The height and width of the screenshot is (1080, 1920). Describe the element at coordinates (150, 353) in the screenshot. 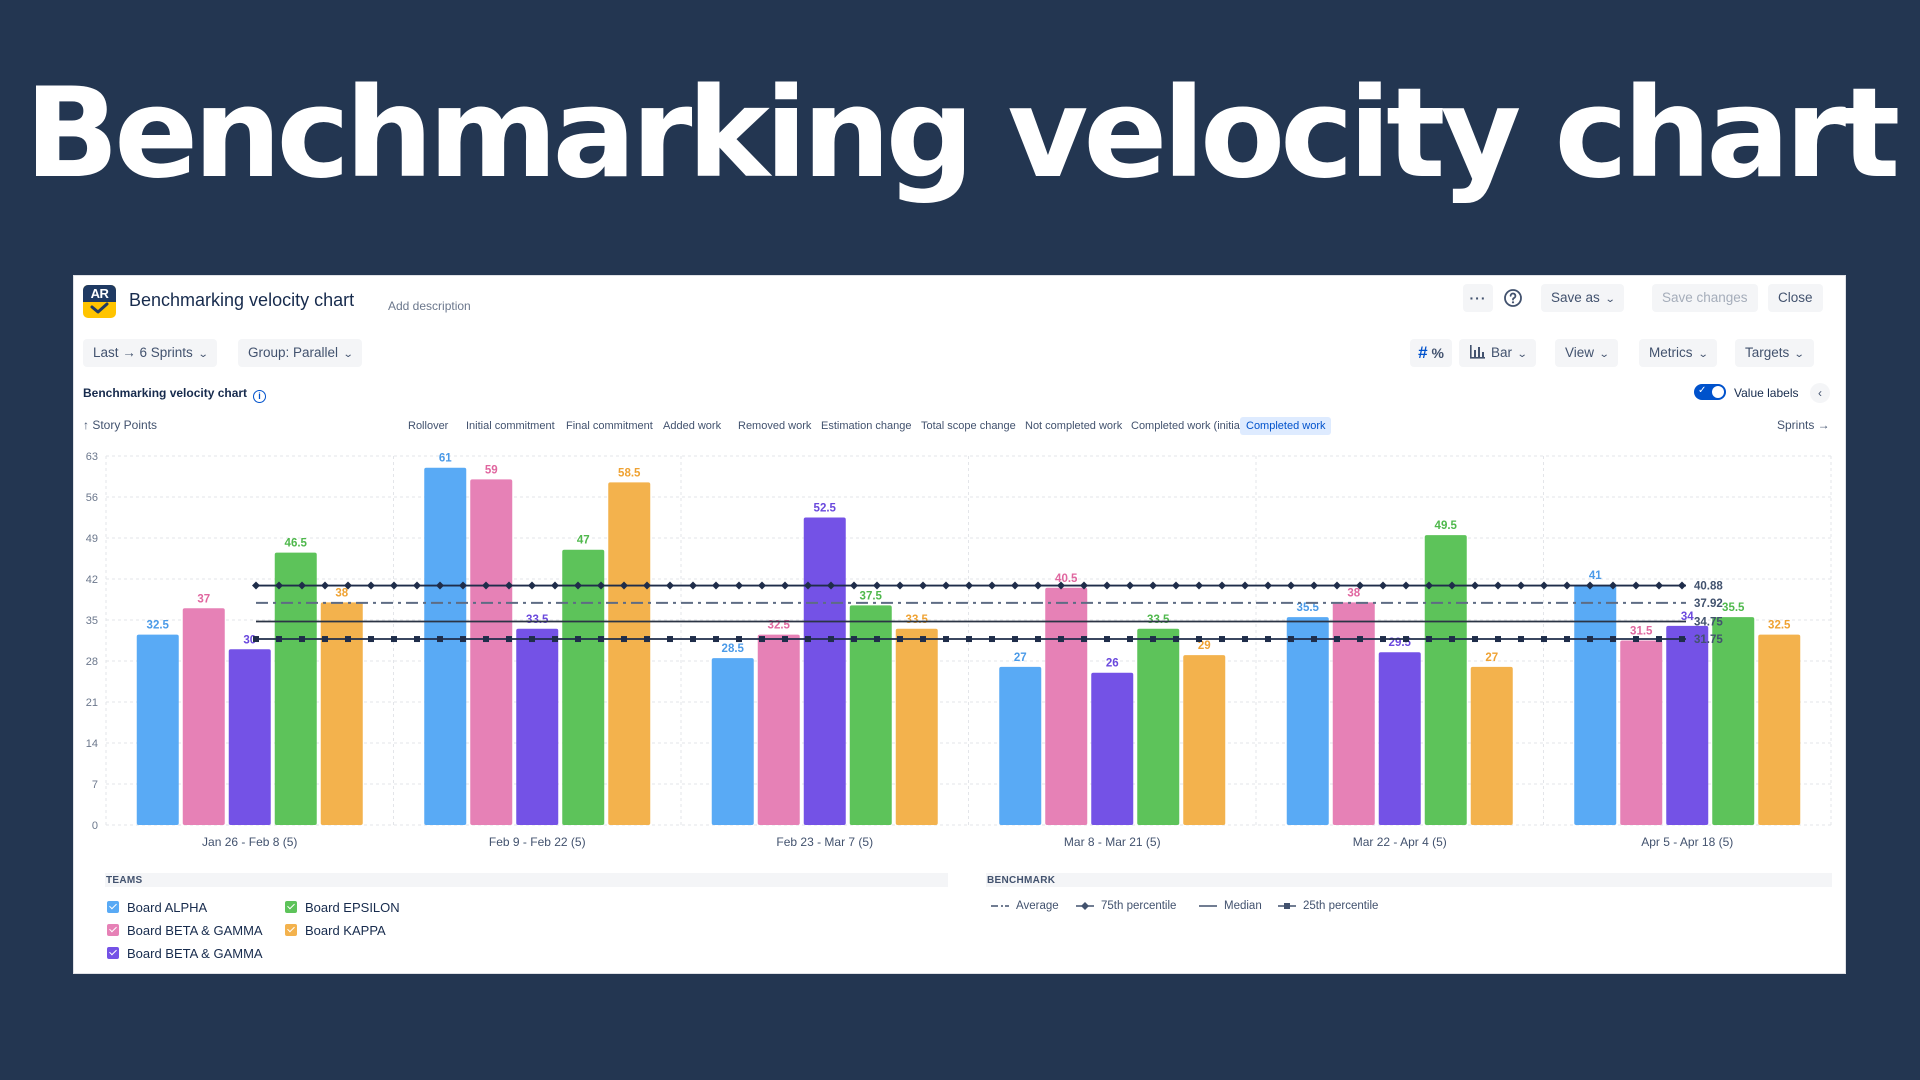

I see `range-dropdown: Last → 6 Sprints ⌄` at that location.